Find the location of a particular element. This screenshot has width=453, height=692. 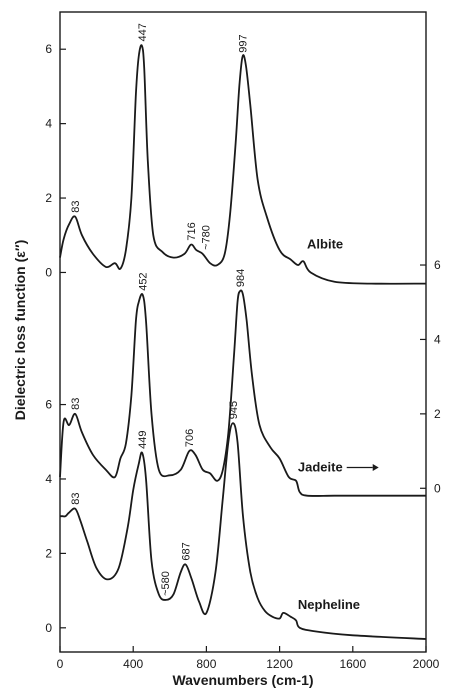

peak-label: ~780 is located at coordinates (207, 237).